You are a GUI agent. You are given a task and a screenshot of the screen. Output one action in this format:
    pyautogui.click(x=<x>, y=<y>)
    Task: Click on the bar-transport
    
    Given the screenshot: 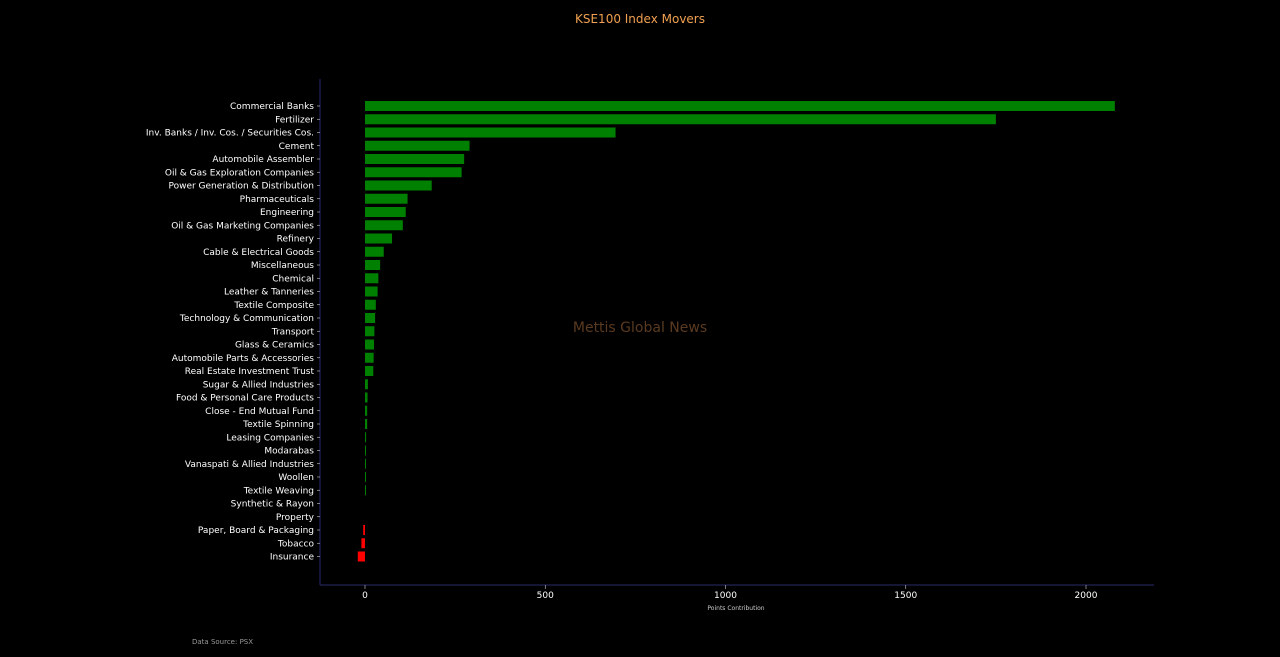 What is the action you would take?
    pyautogui.click(x=370, y=331)
    